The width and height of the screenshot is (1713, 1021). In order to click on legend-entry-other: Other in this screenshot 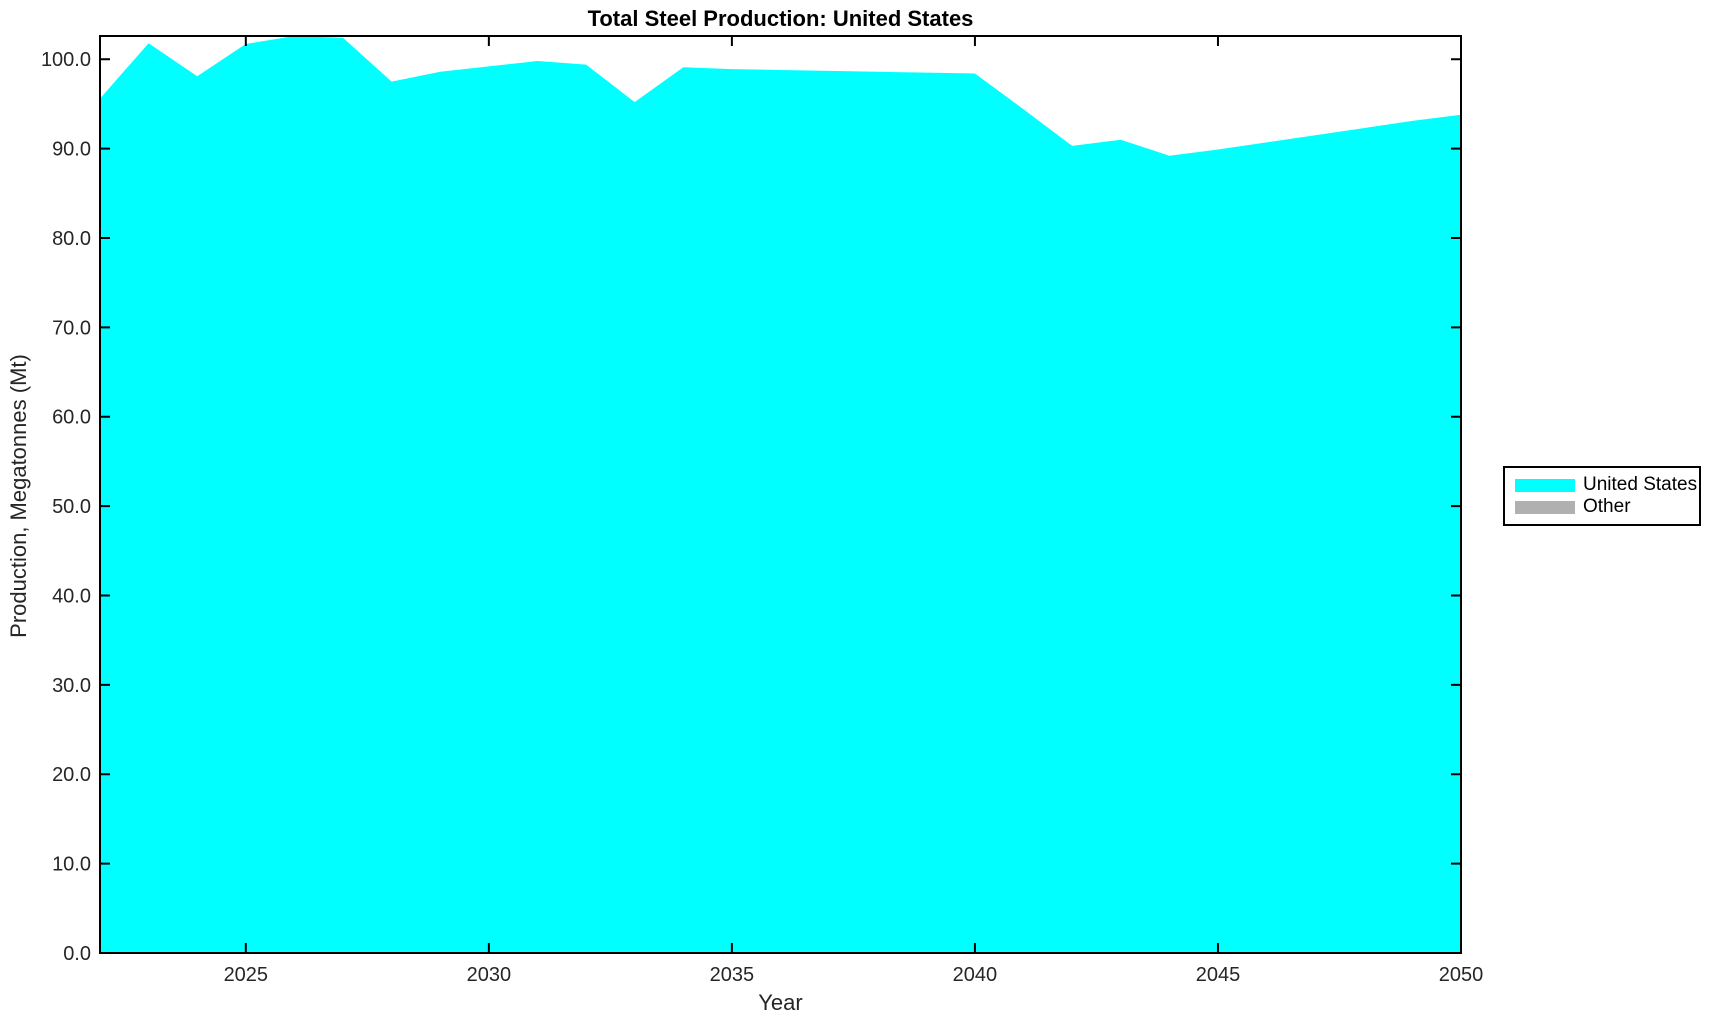, I will do `click(1603, 507)`.